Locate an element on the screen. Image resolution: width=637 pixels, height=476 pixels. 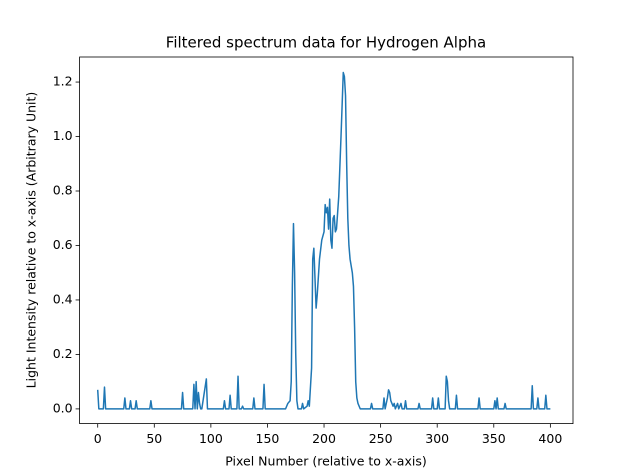
x-tick-label: 250 is located at coordinates (381, 438).